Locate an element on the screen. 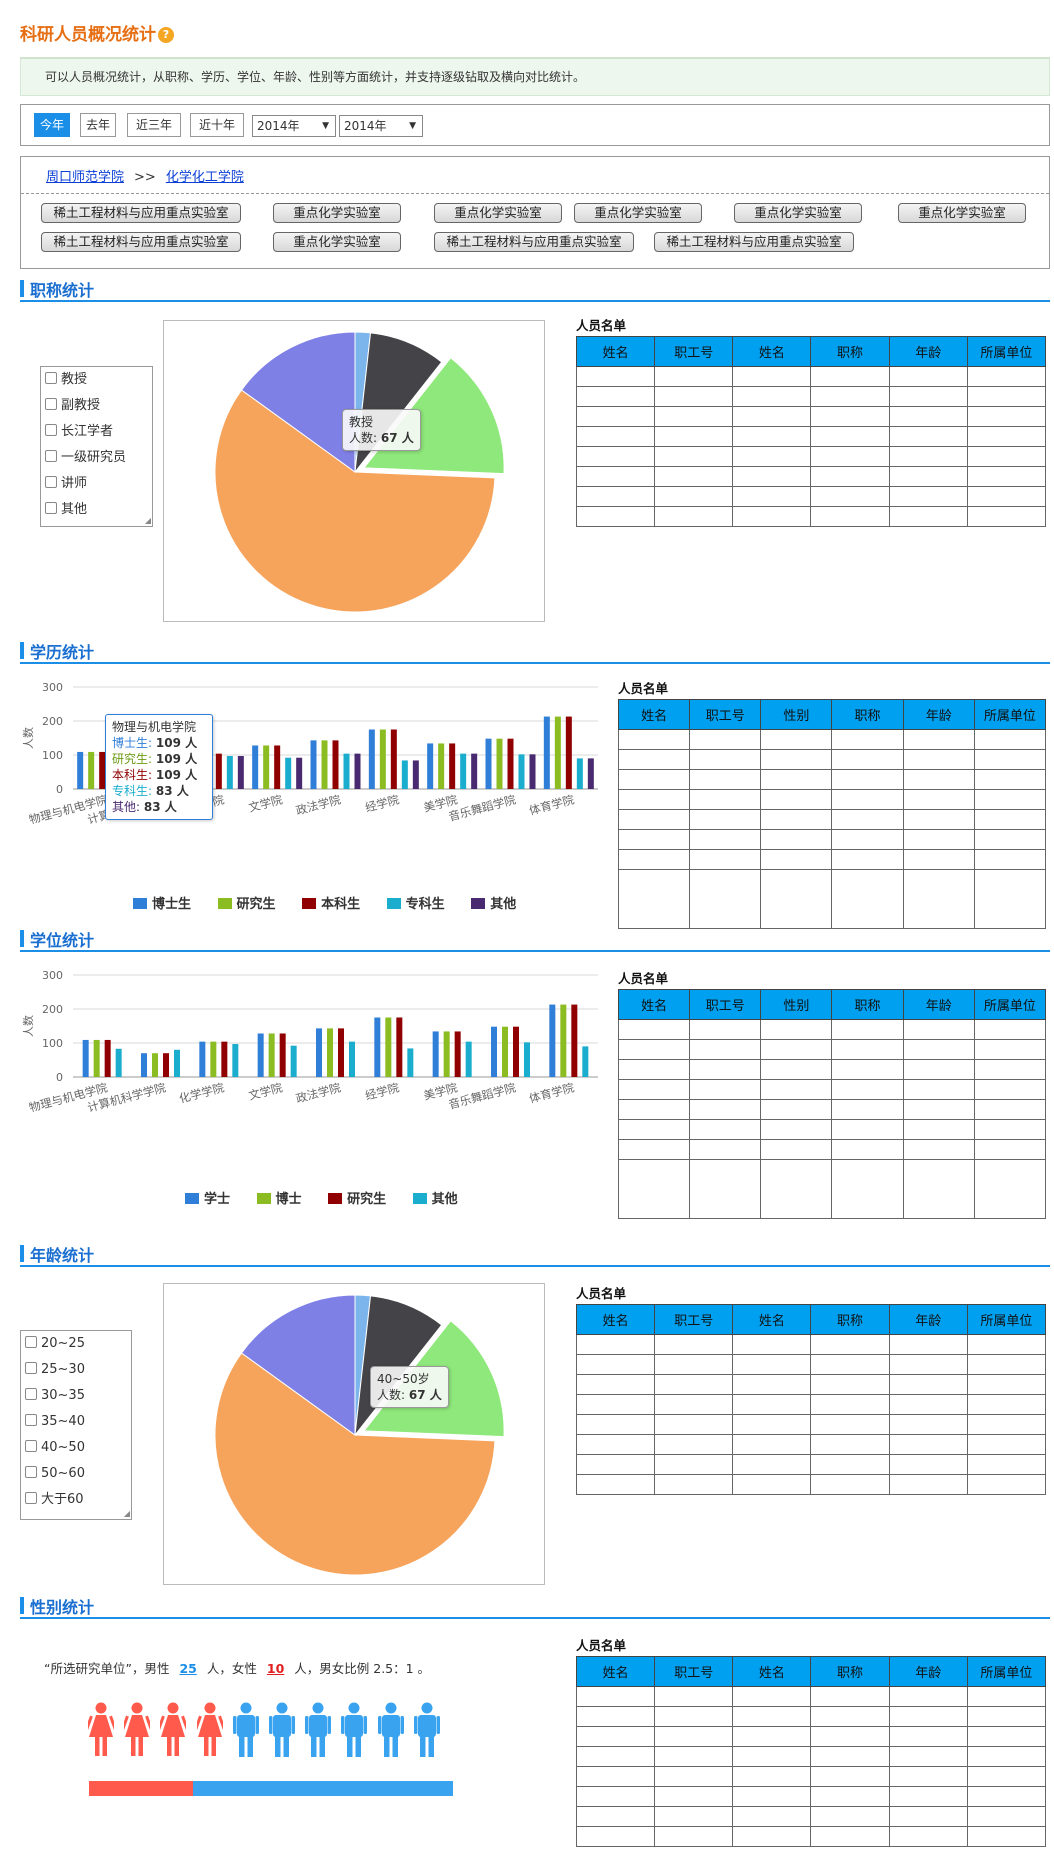 This screenshot has width=1054, height=1851. last-year-button: 去年 is located at coordinates (98, 125).